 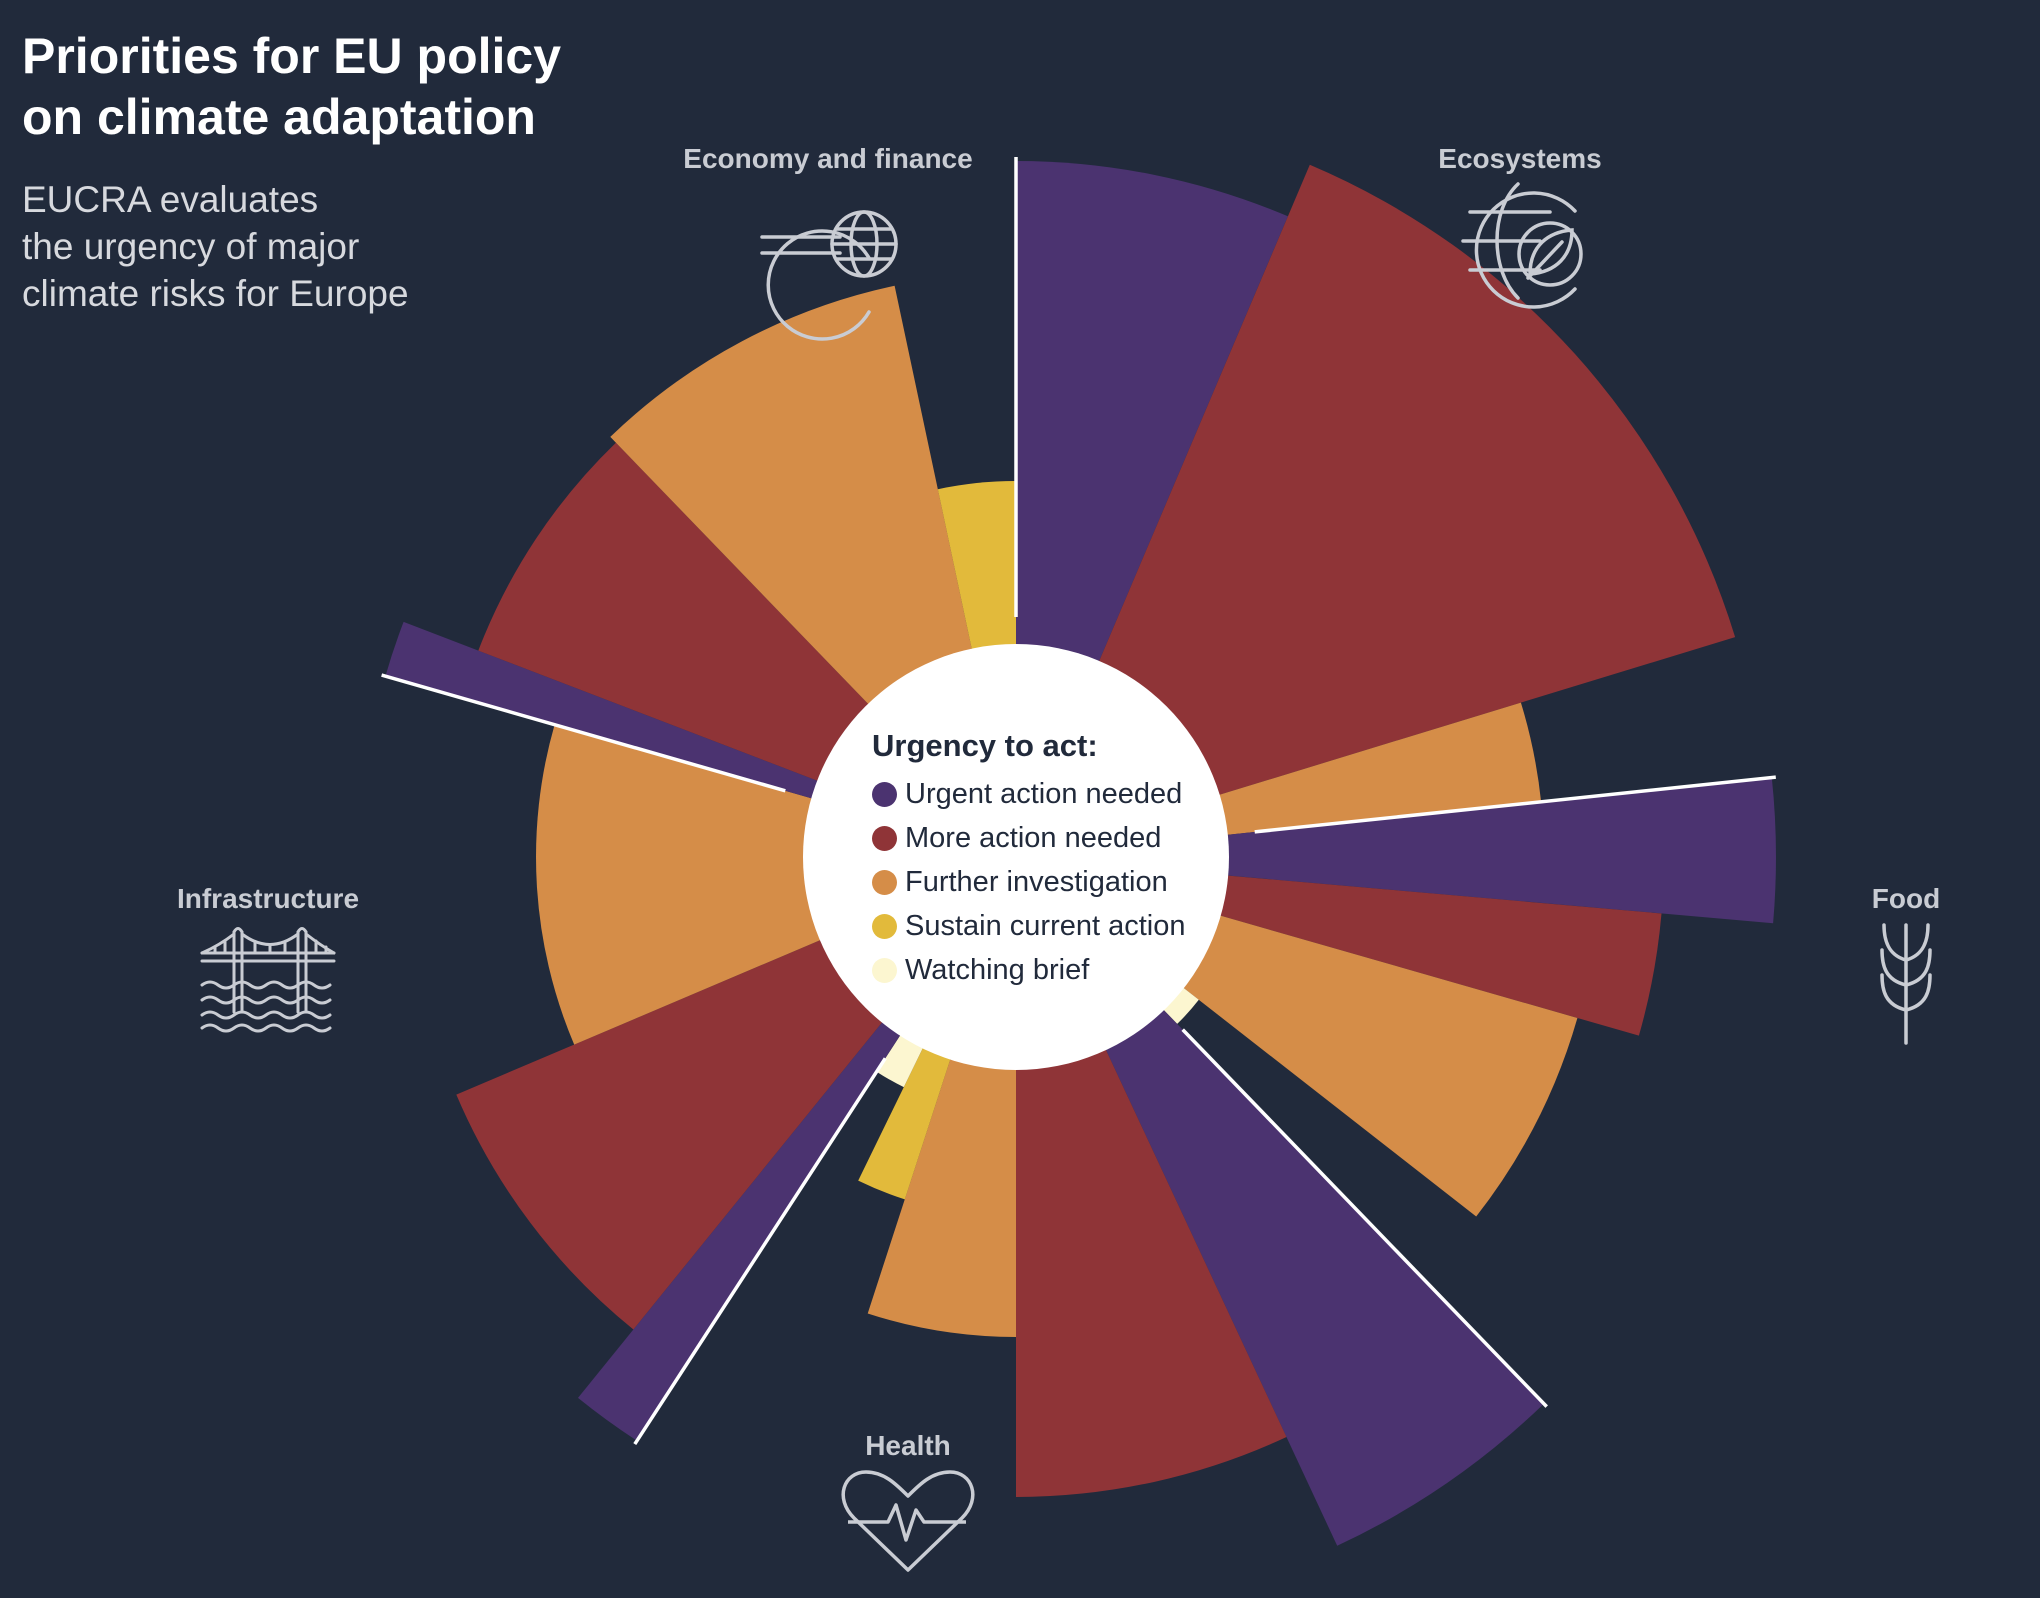 I want to click on globe-leaf-icon, so click(x=1522, y=245).